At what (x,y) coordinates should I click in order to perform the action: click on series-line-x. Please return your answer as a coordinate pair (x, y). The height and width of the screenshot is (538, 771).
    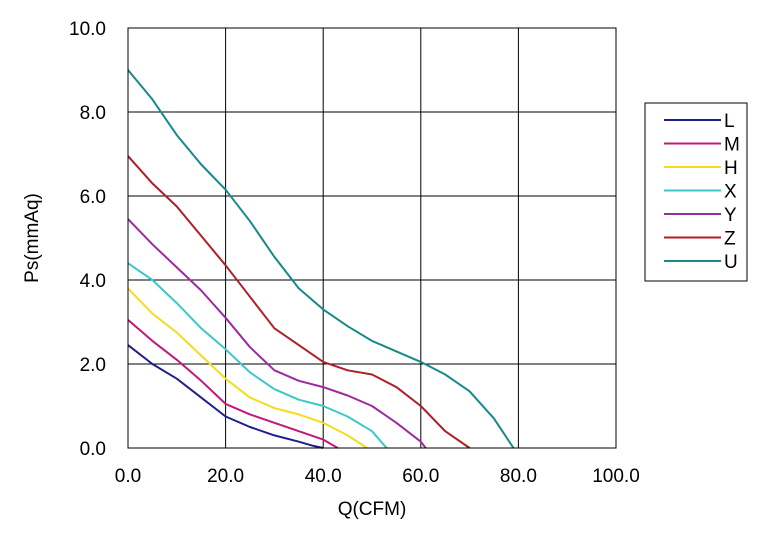
    Looking at the image, I should click on (257, 355).